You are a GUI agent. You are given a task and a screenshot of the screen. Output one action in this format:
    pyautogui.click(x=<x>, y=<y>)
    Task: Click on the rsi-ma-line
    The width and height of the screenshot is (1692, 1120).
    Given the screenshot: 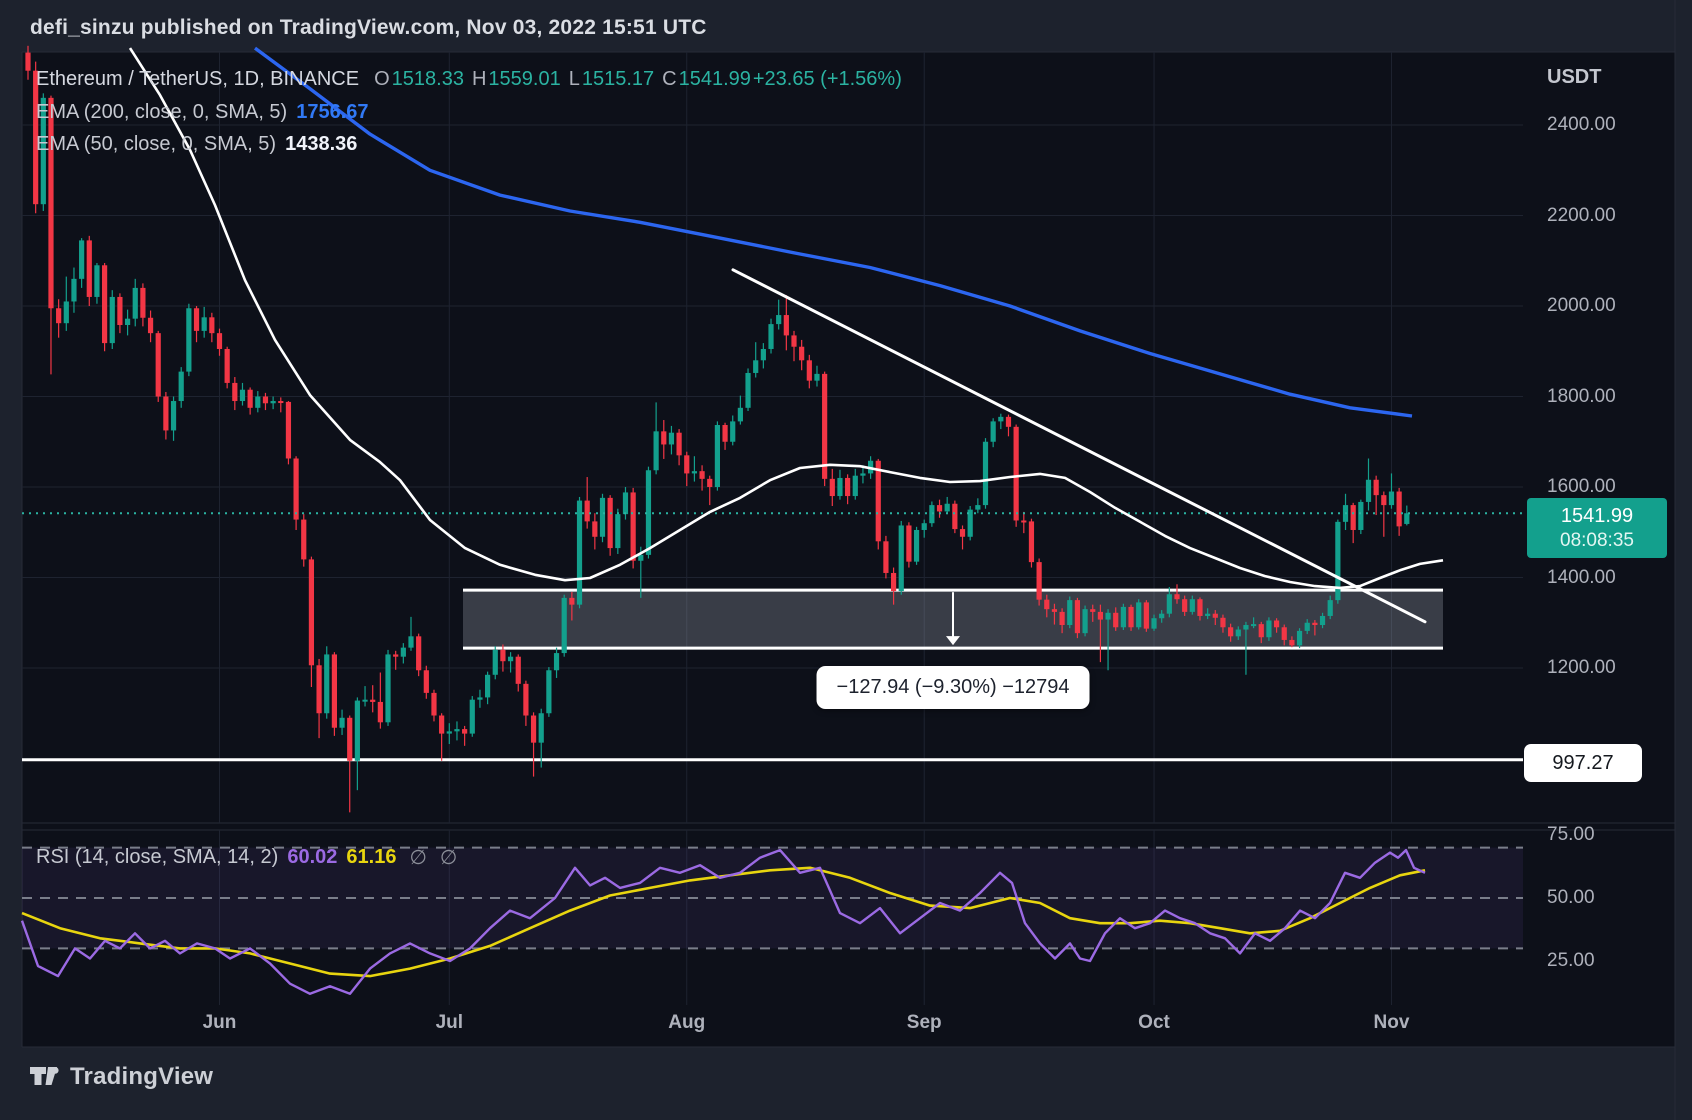 What is the action you would take?
    pyautogui.click(x=723, y=922)
    